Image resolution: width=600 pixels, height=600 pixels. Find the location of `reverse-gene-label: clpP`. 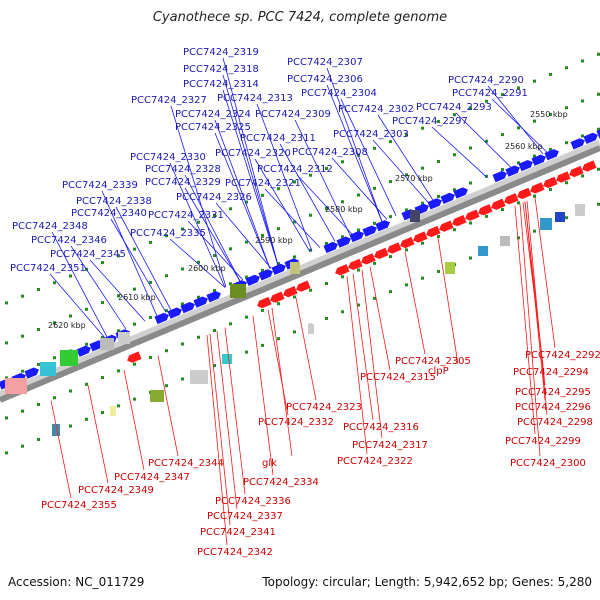

reverse-gene-label: clpP is located at coordinates (438, 371).